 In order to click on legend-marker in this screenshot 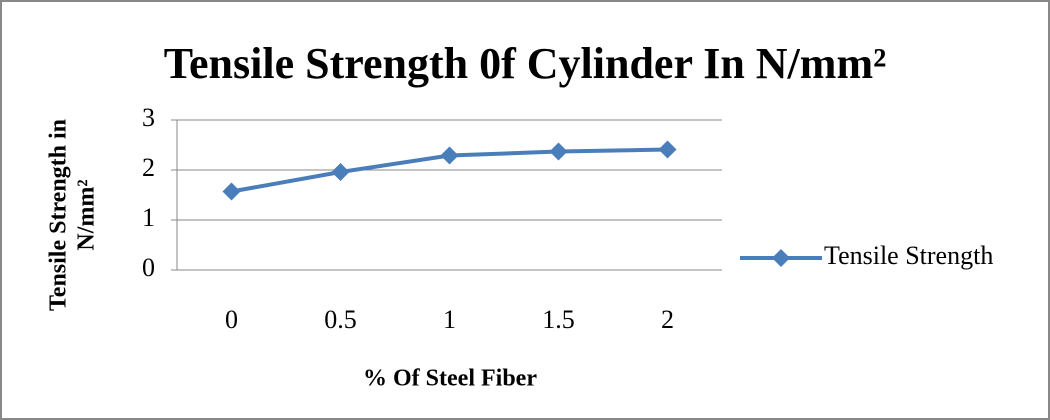, I will do `click(781, 258)`.